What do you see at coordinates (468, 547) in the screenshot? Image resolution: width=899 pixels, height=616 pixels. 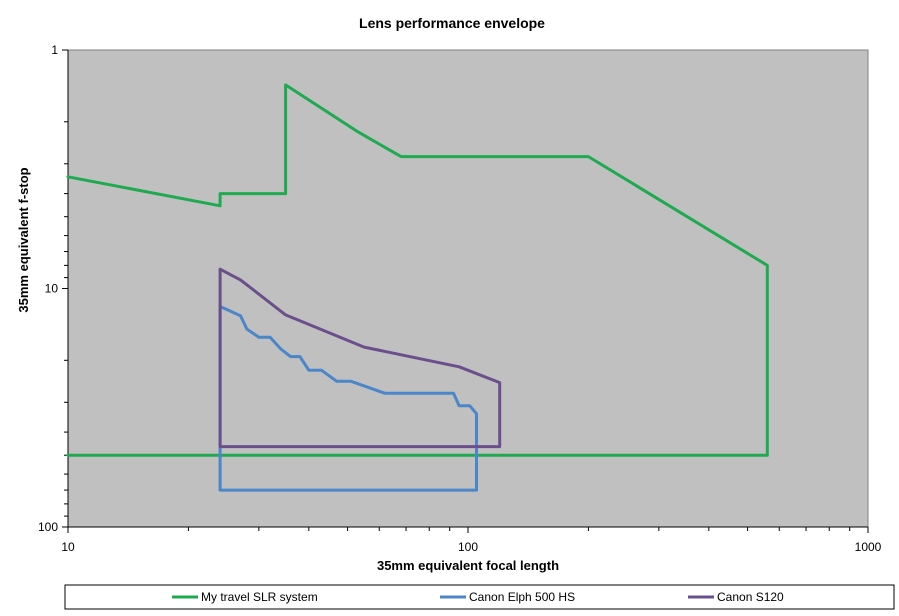 I see `x-tick-label: 100` at bounding box center [468, 547].